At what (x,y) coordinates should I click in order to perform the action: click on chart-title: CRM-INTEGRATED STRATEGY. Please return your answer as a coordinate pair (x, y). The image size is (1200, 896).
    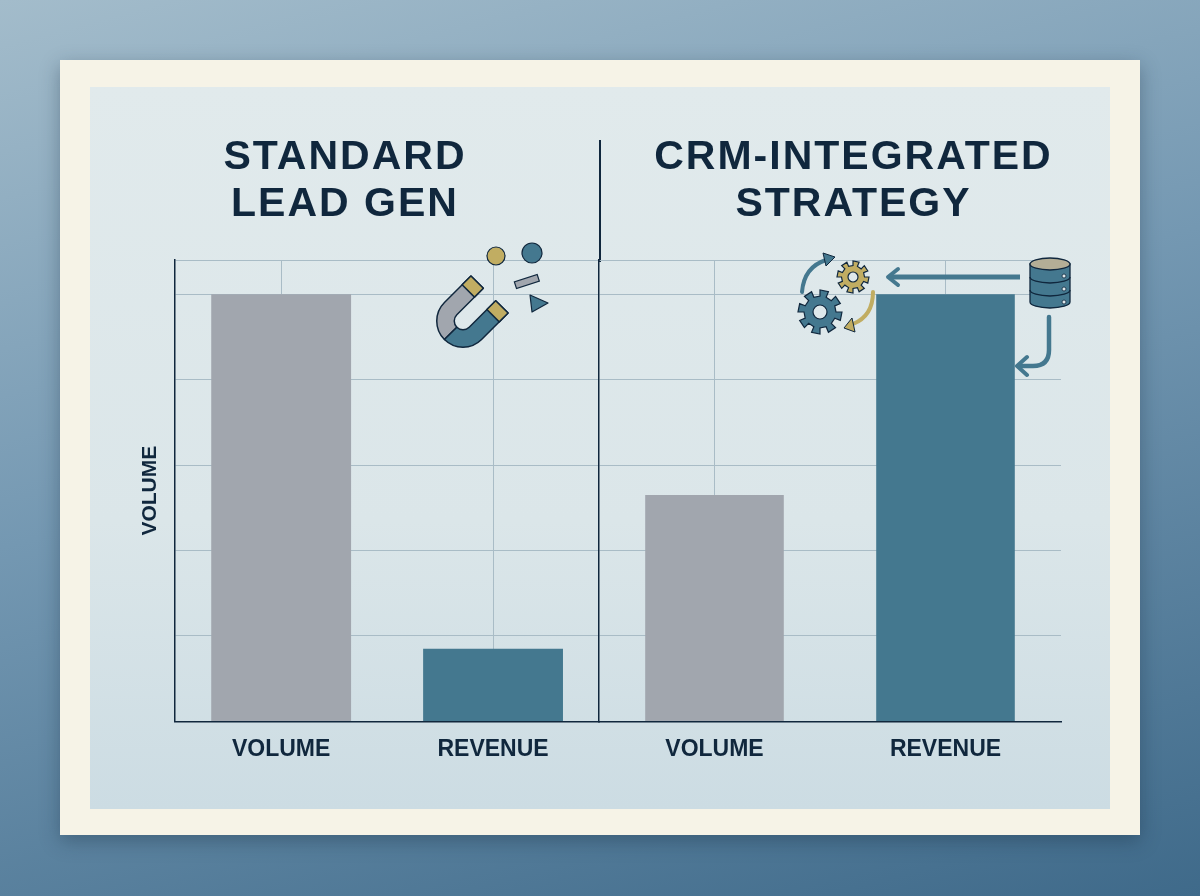
    Looking at the image, I should click on (853, 179).